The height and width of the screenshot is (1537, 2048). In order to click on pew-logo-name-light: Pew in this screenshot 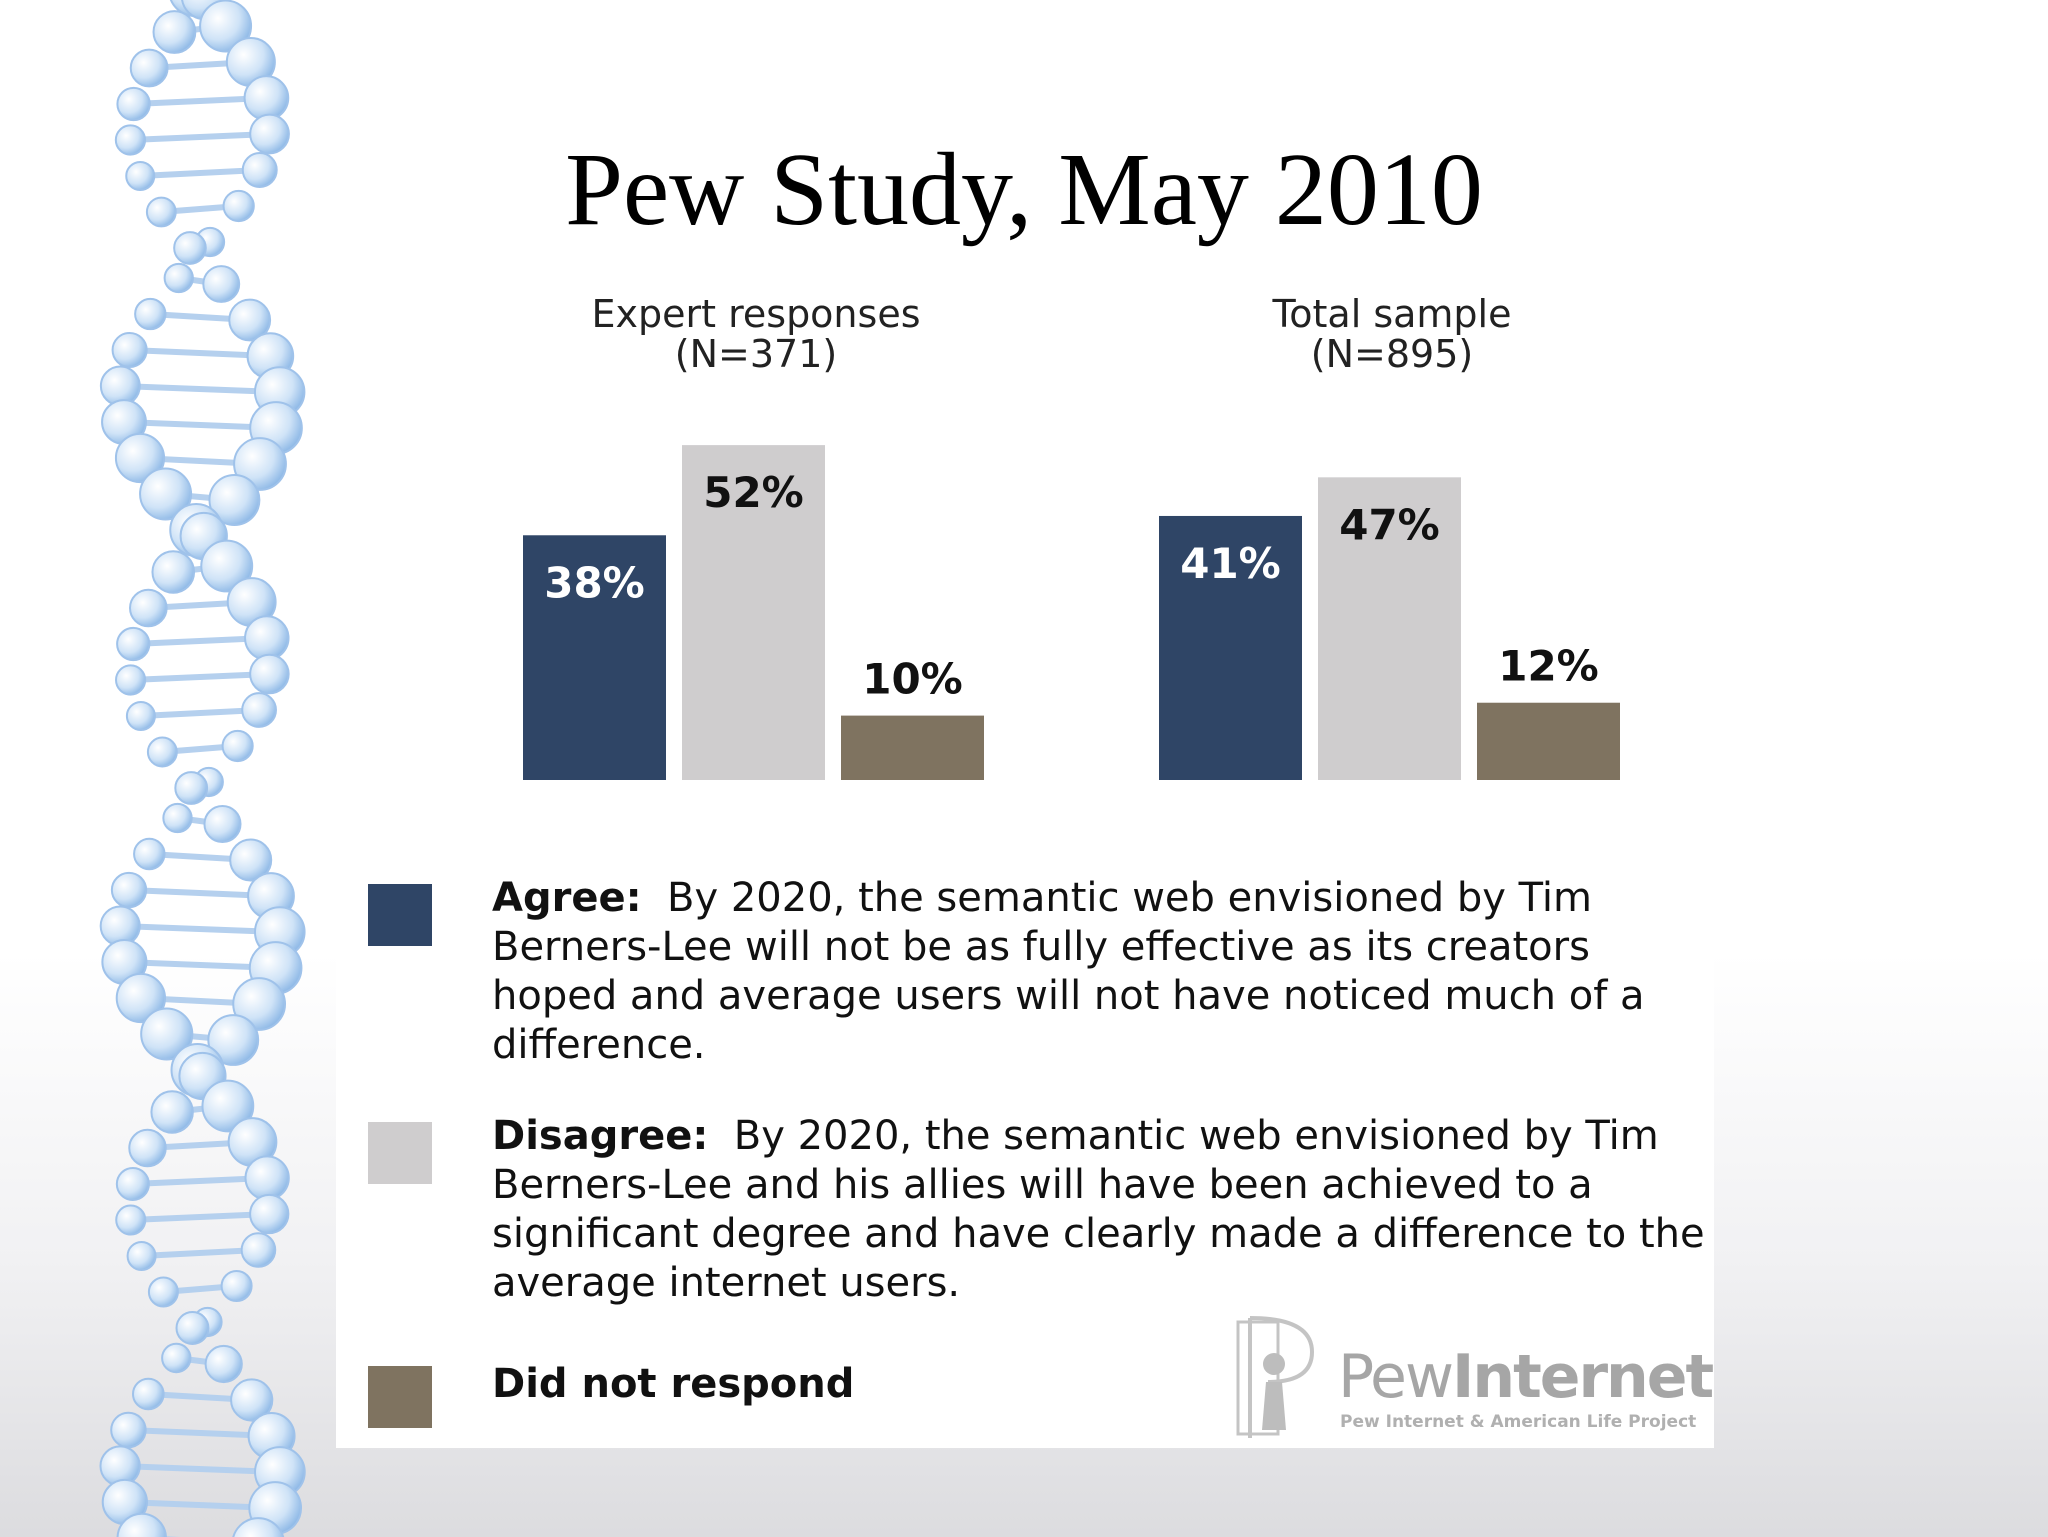, I will do `click(1396, 1377)`.